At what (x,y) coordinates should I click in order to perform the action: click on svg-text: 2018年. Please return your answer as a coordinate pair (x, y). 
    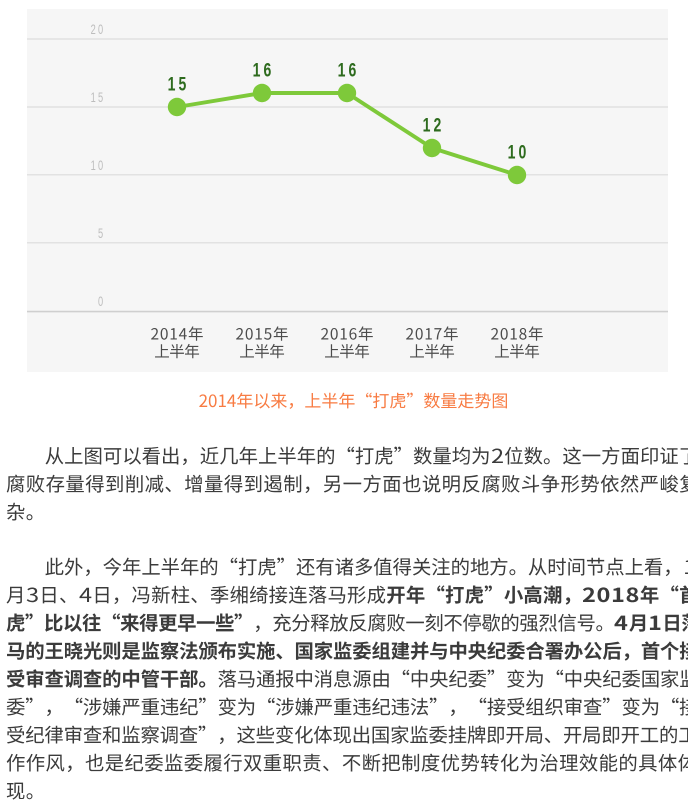
    Looking at the image, I should click on (517, 333).